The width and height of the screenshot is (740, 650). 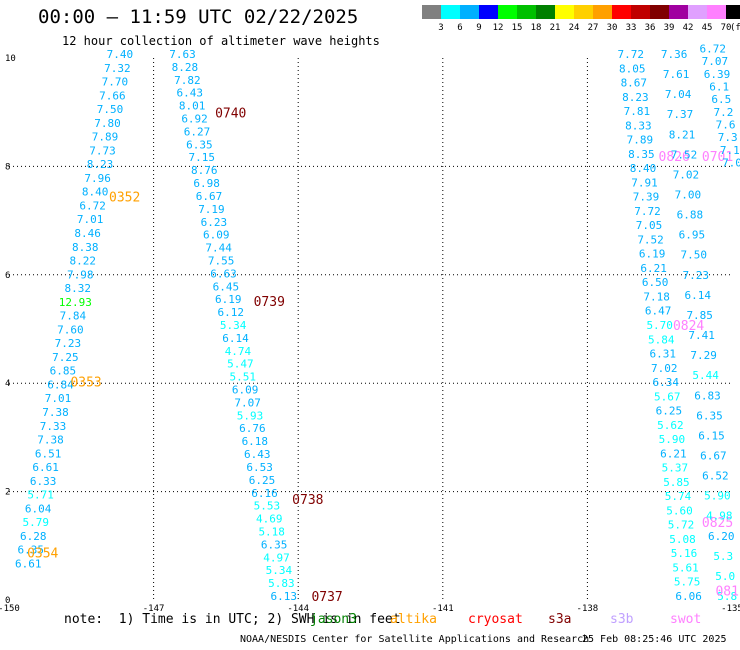 What do you see at coordinates (38, 508) in the screenshot?
I see `swh-value: 6.04` at bounding box center [38, 508].